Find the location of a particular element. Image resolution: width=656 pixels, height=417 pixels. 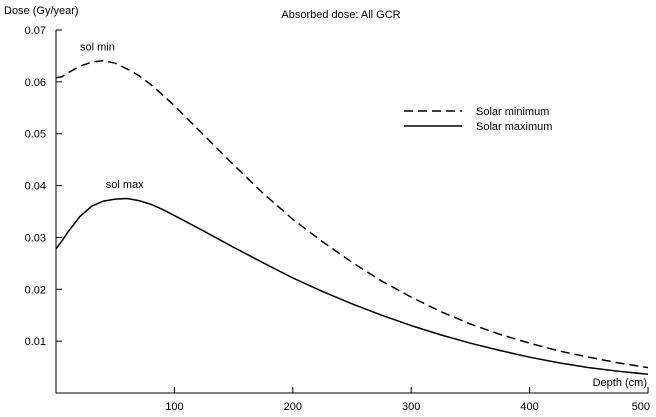

legend-label: Solar maximum is located at coordinates (514, 127).